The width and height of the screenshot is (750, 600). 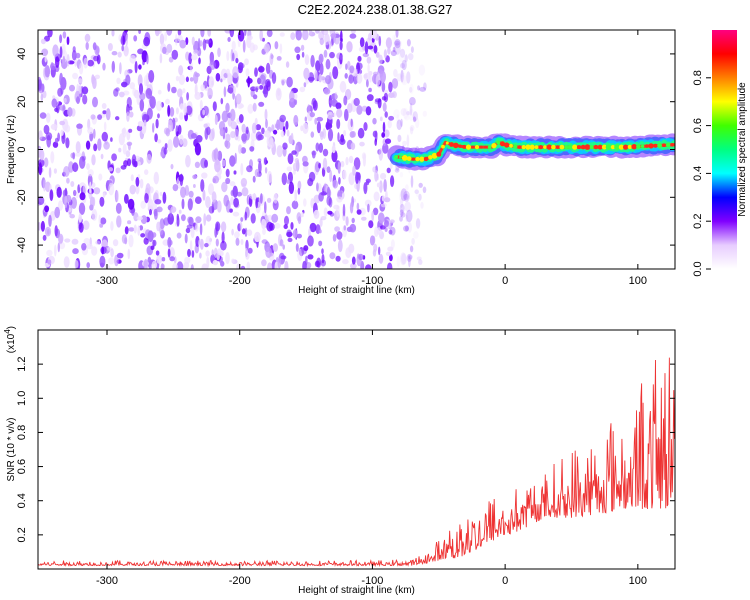 I want to click on chart-title: C2E2.2024.238.01.38.G27, so click(x=375, y=9).